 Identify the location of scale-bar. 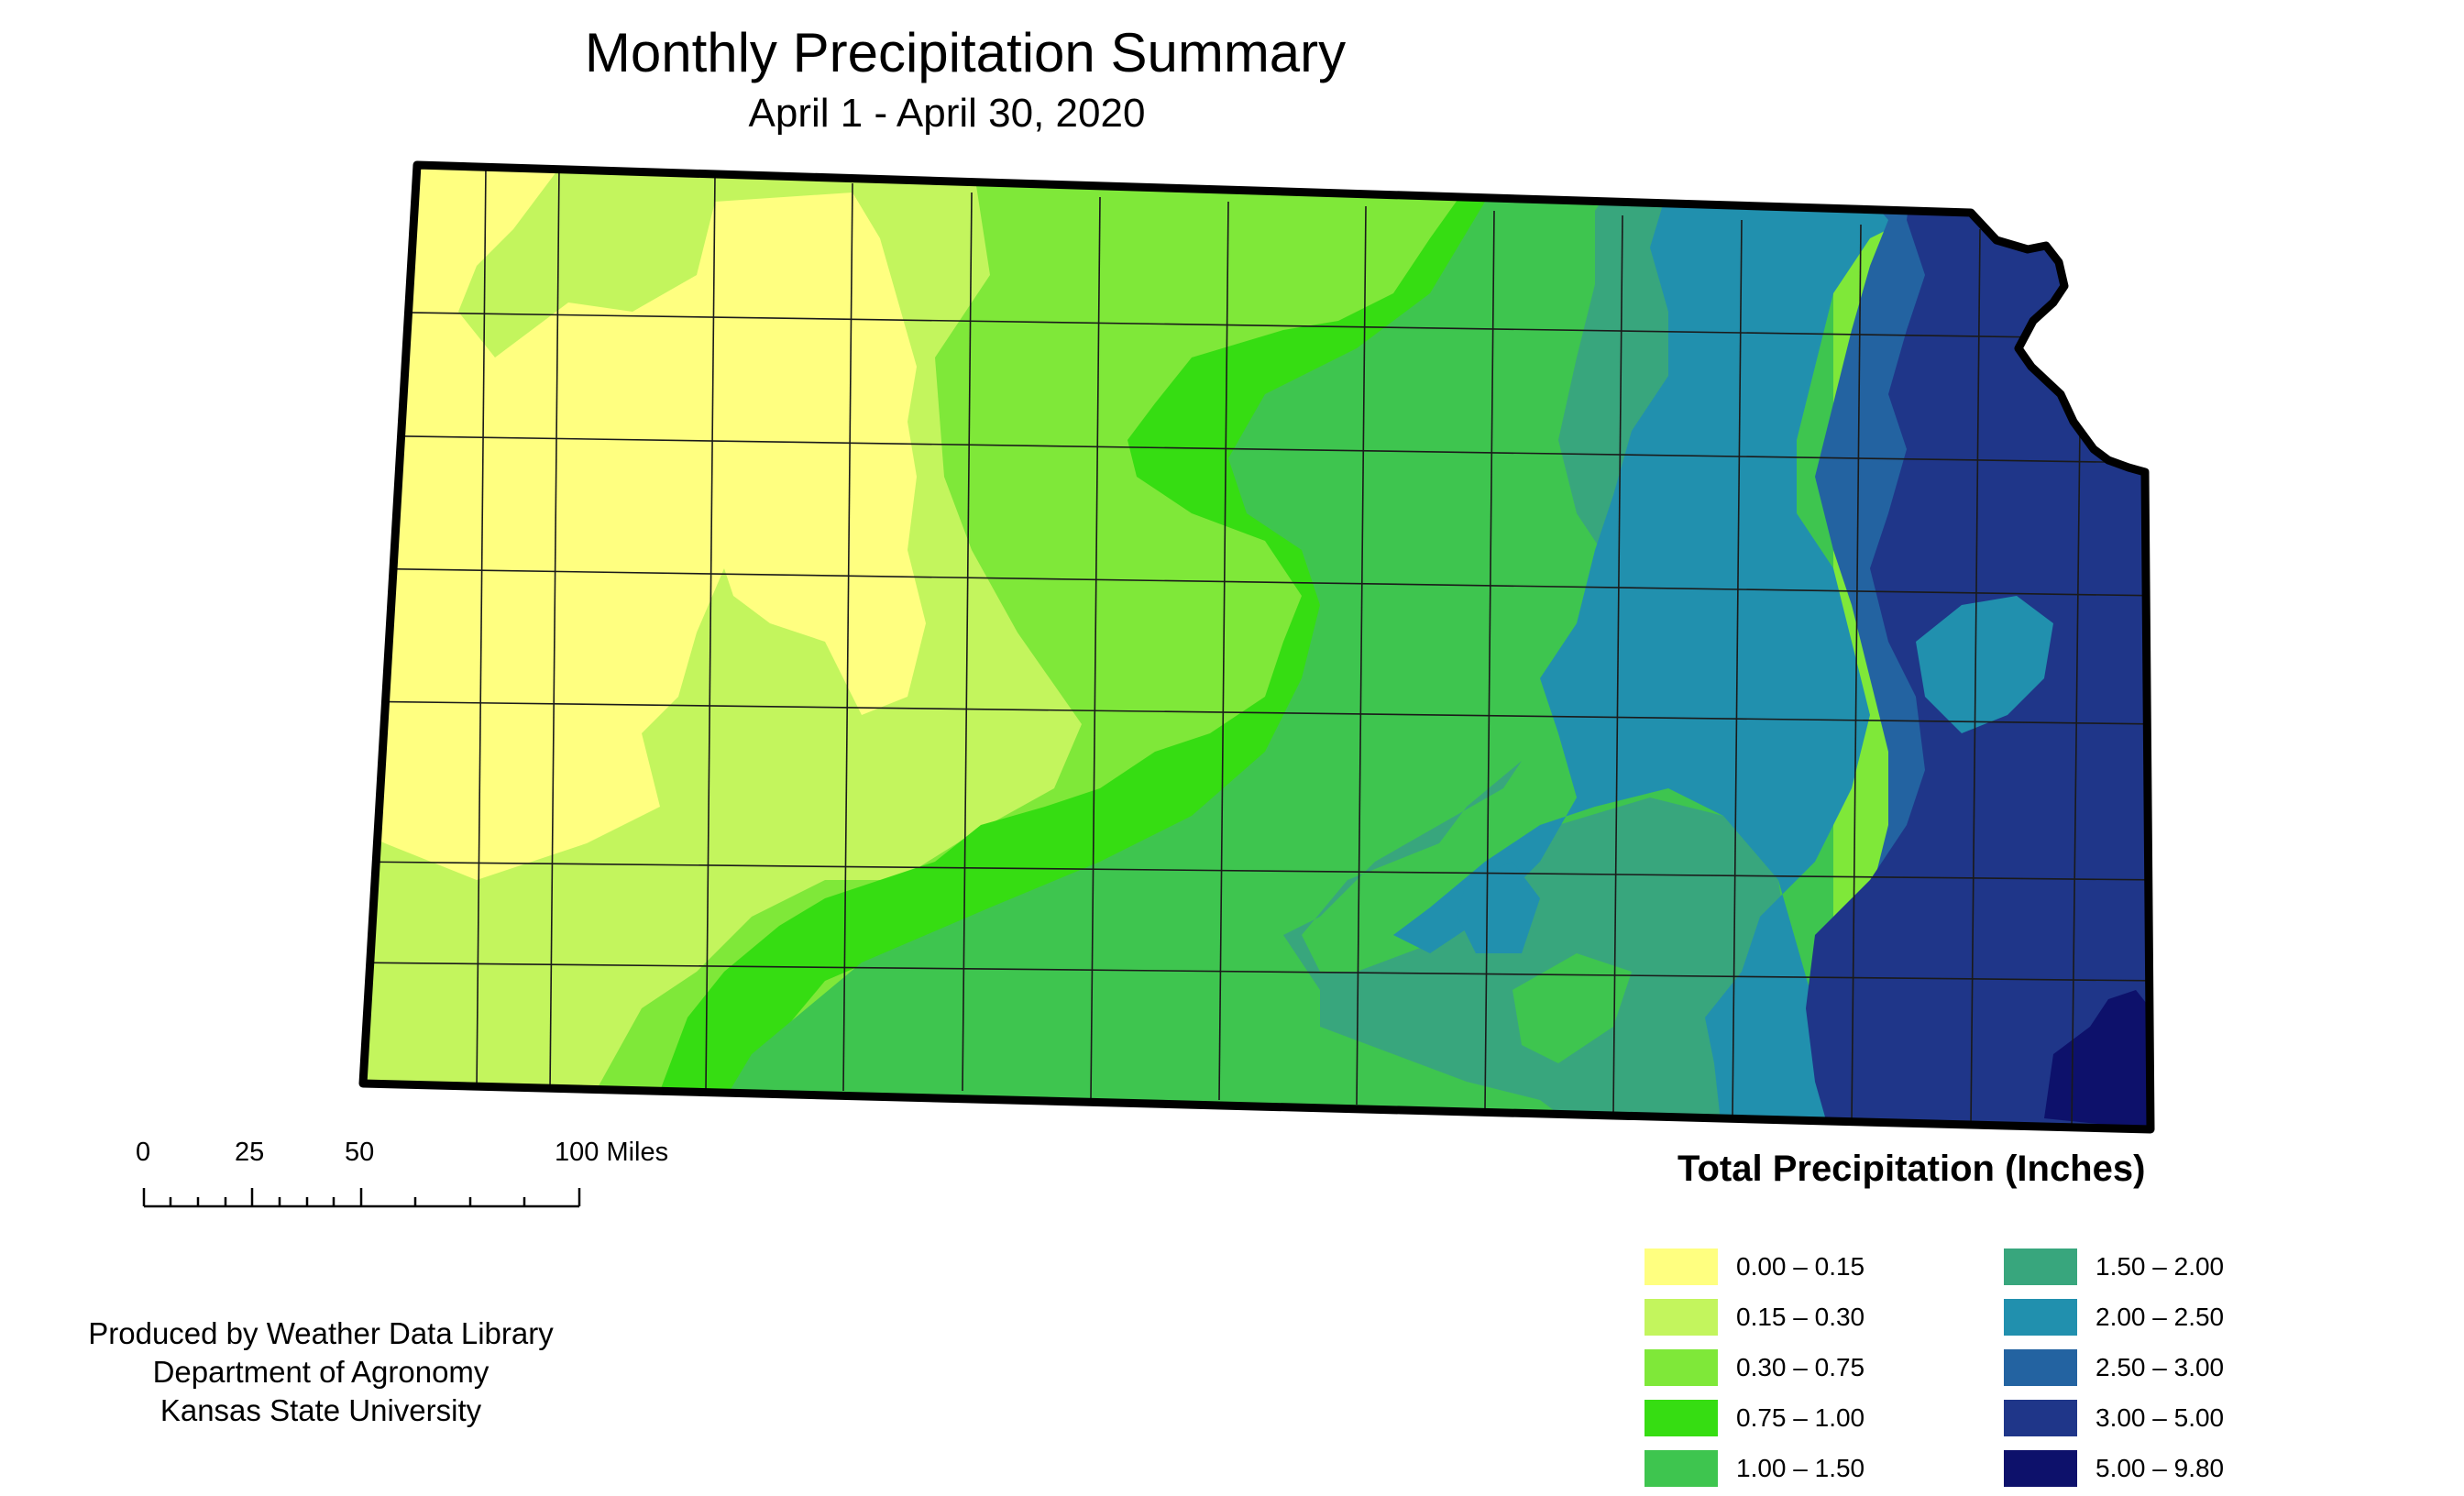
(361, 1198).